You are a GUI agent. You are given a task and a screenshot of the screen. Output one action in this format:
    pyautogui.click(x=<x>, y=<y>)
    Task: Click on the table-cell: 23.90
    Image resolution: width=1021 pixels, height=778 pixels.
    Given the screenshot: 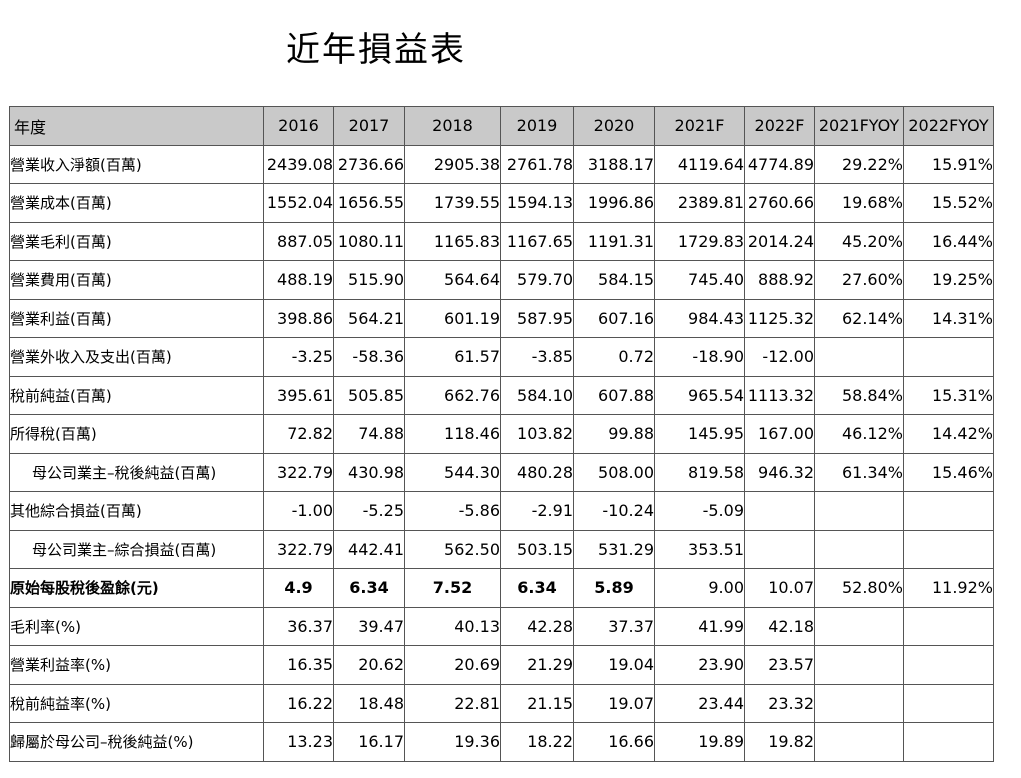 What is the action you would take?
    pyautogui.click(x=699, y=665)
    